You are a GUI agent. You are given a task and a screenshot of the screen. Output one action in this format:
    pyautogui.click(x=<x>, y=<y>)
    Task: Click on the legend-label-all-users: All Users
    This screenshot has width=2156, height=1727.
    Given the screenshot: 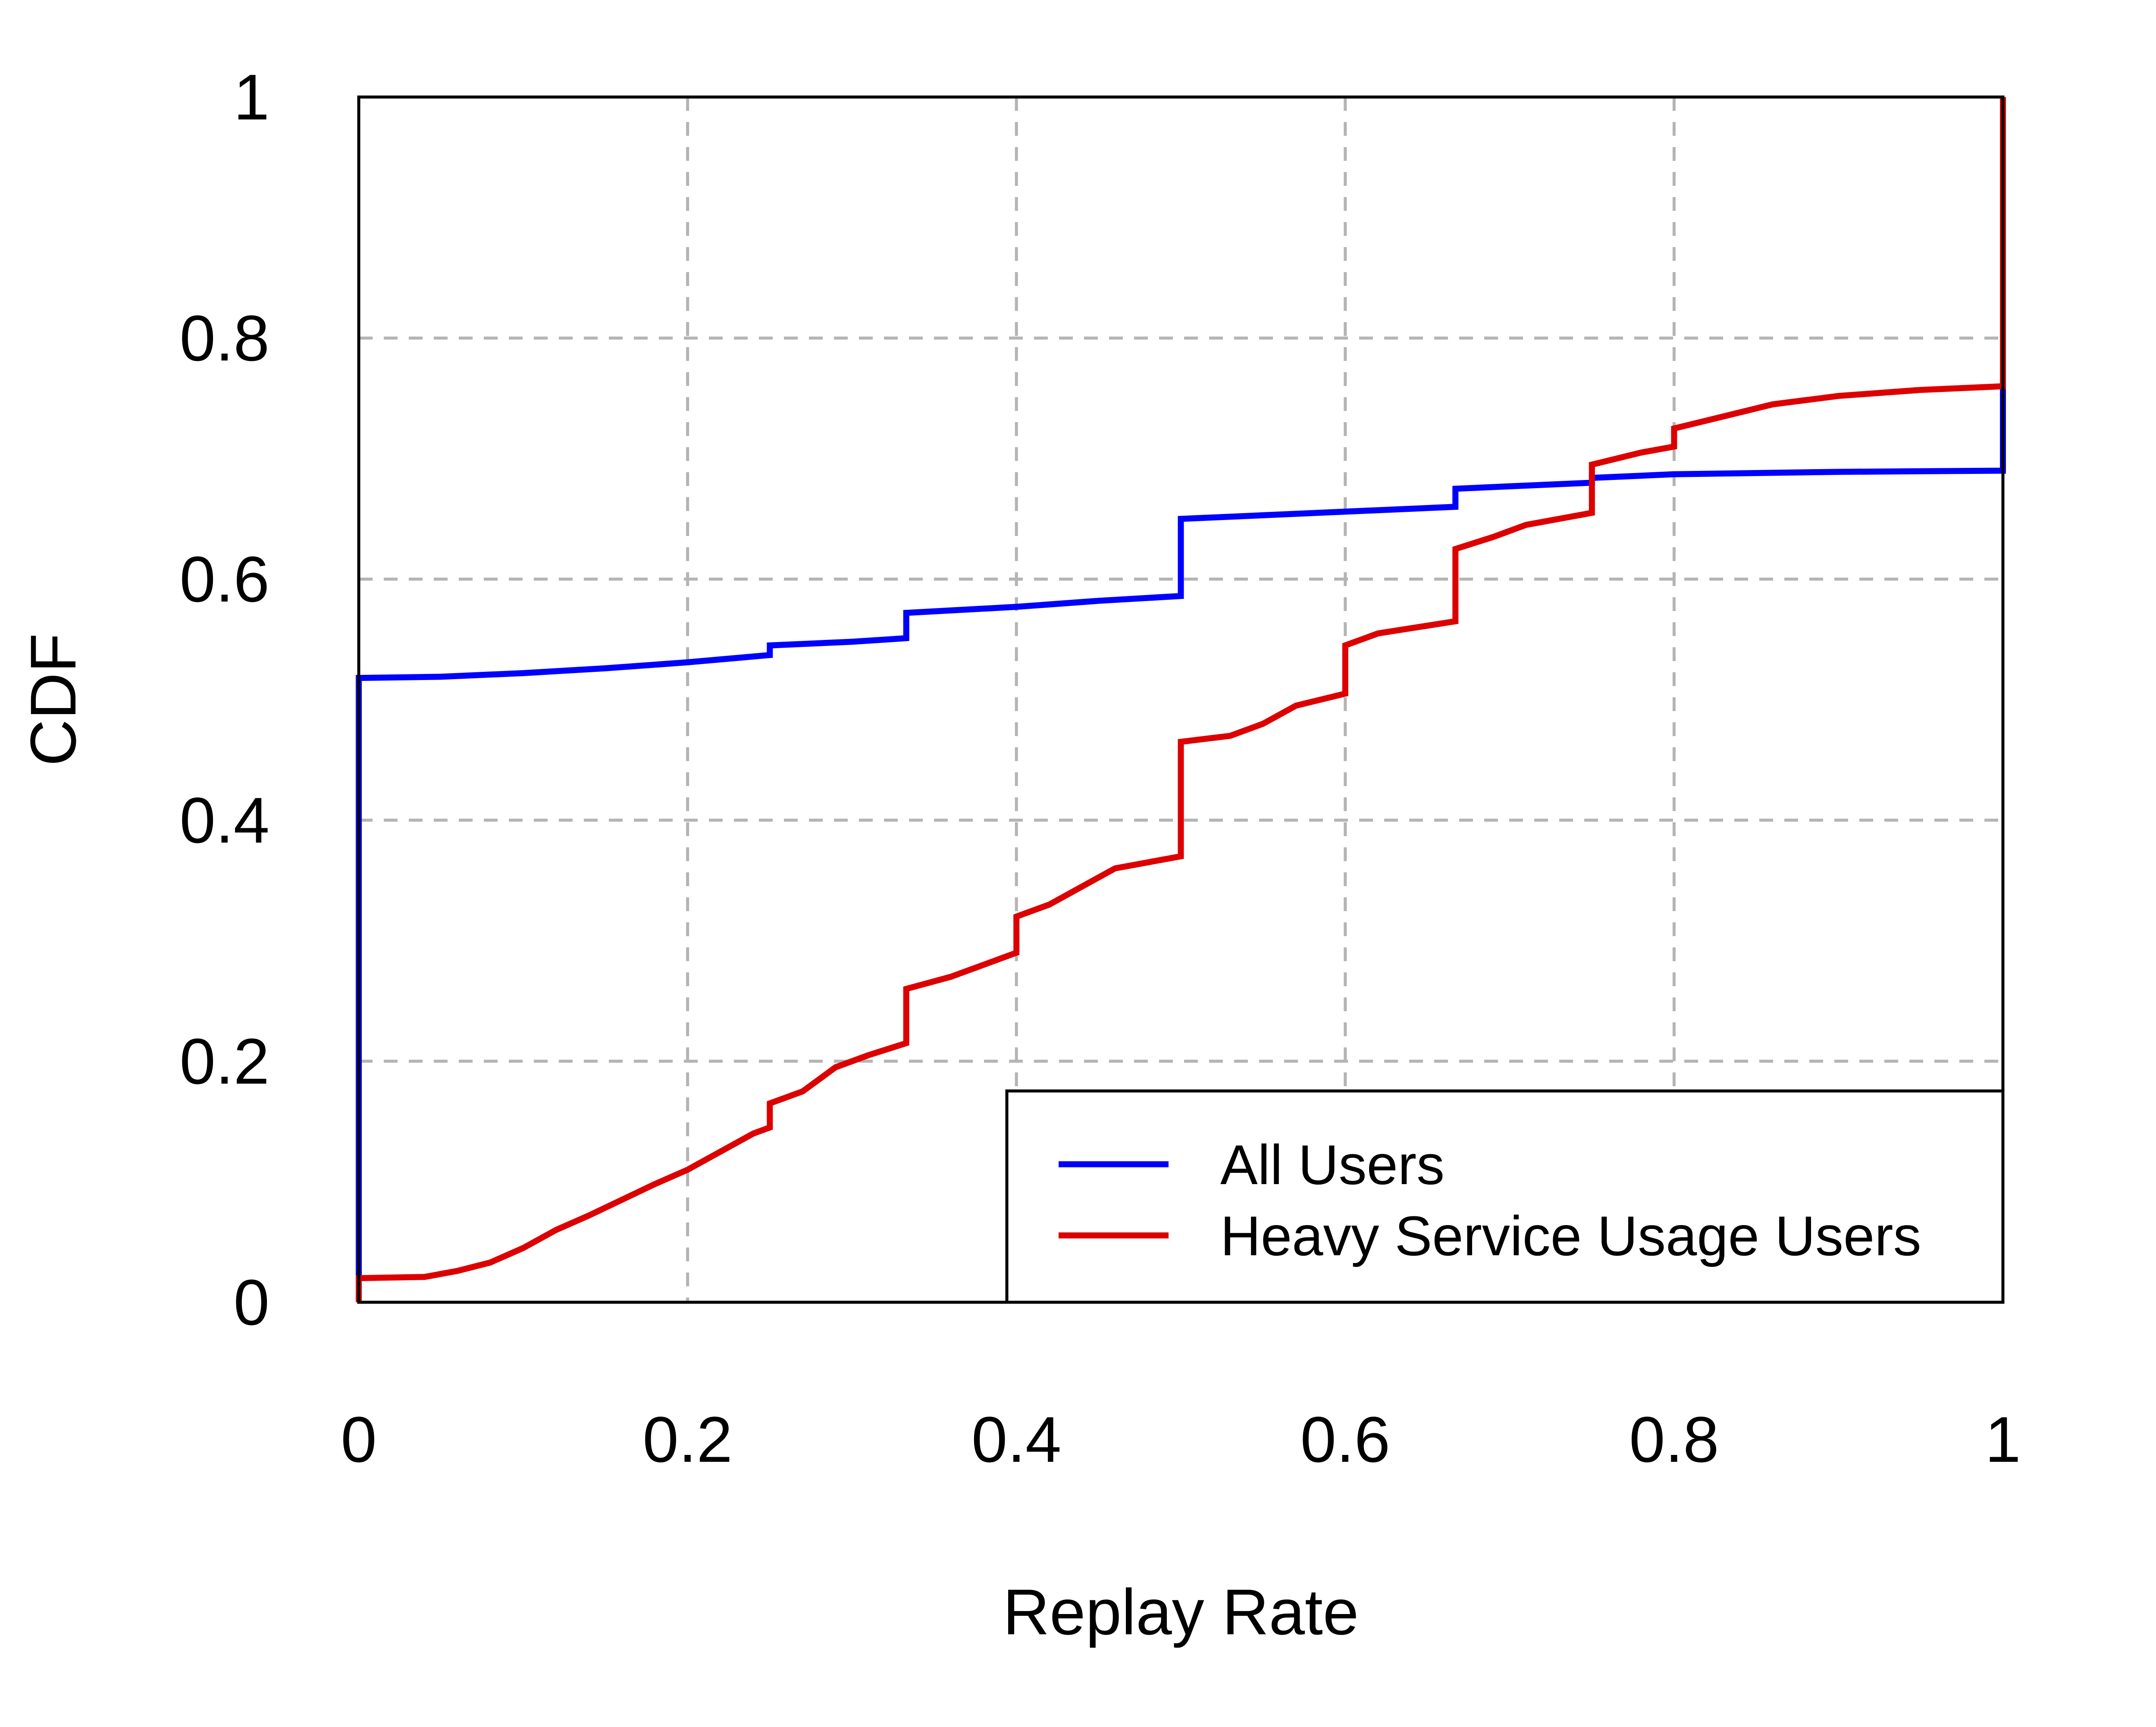 What is the action you would take?
    pyautogui.click(x=1332, y=1164)
    